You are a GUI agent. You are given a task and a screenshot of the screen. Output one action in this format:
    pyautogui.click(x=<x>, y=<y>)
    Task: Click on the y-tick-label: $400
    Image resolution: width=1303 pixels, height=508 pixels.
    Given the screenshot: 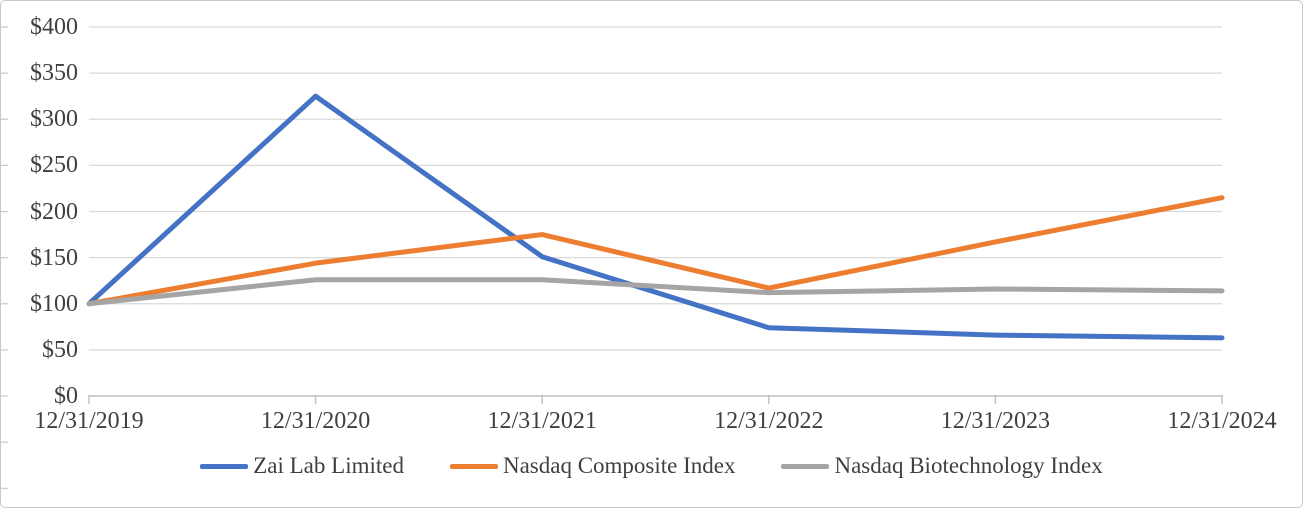 What is the action you would take?
    pyautogui.click(x=54, y=27)
    